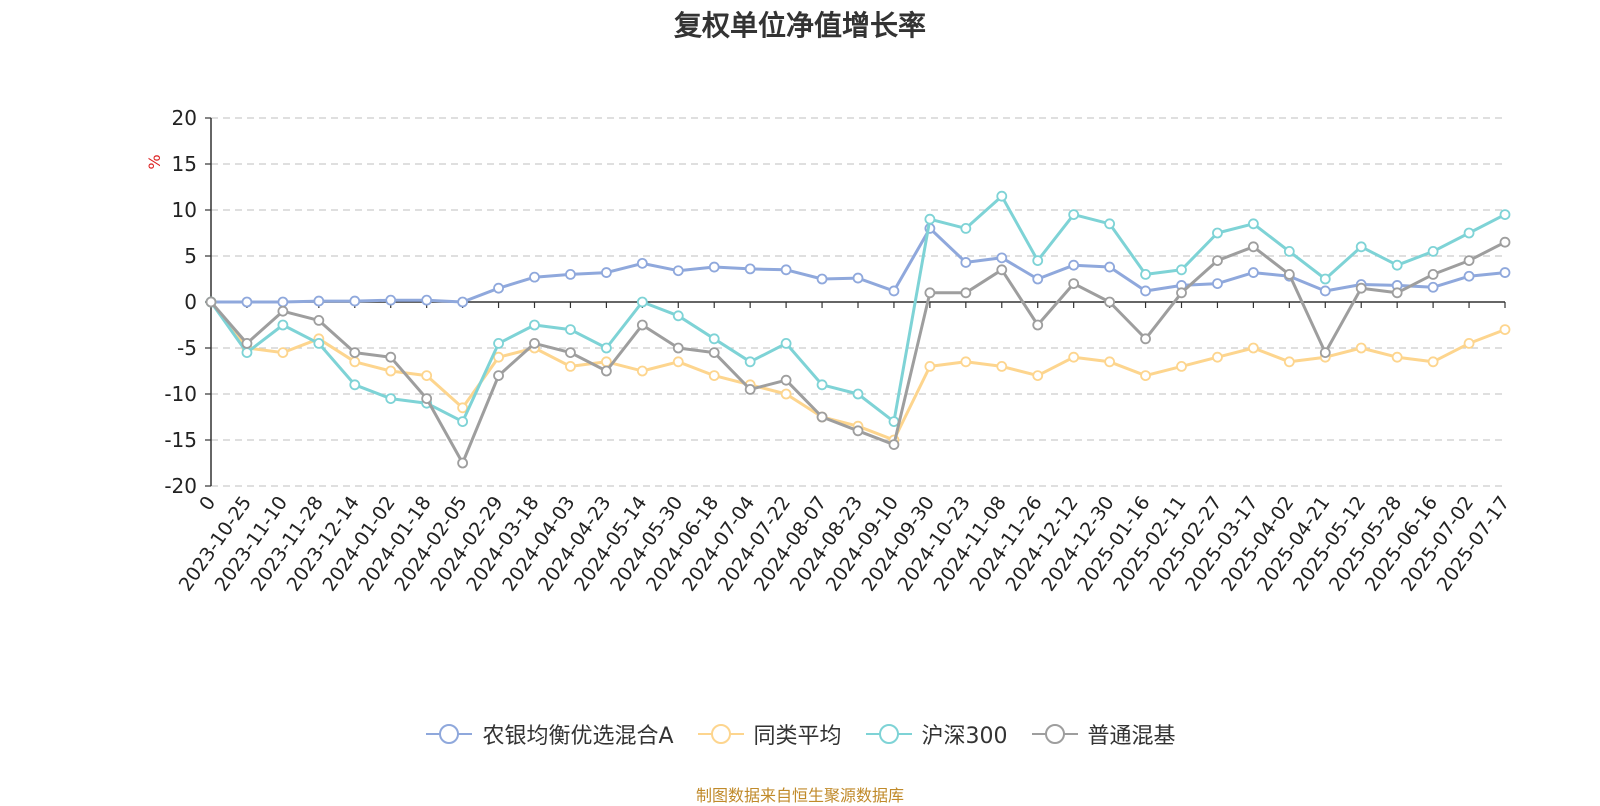  I want to click on y-tick-label: -10, so click(180, 394).